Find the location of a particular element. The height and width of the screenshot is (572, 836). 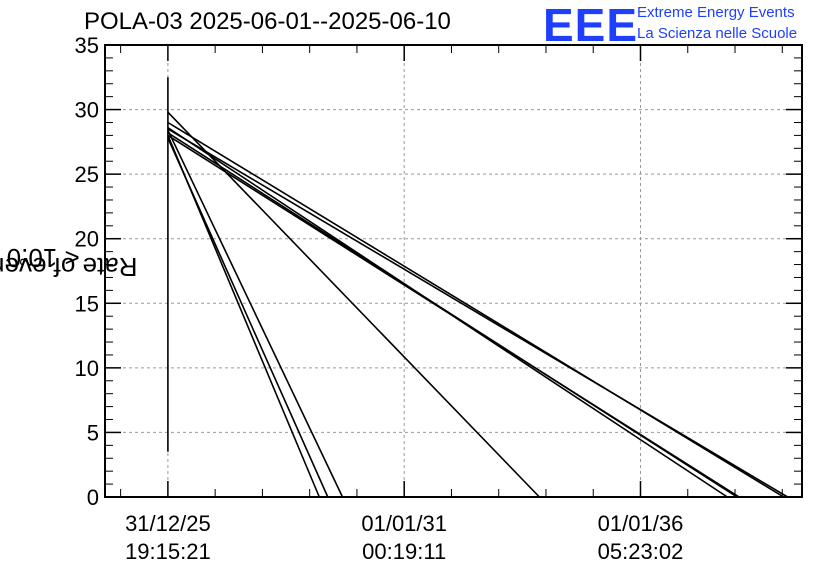

y-tick-label: 35 is located at coordinates (87, 45).